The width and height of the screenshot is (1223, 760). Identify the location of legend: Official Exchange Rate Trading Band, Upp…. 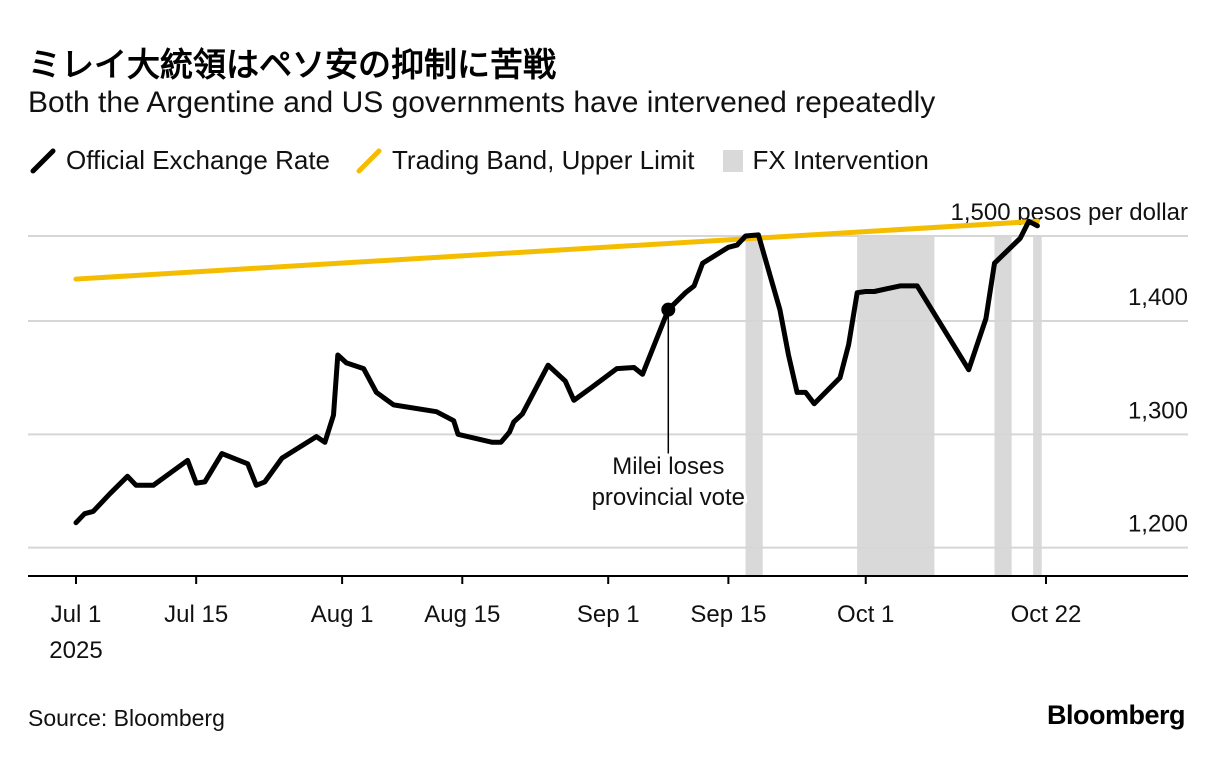
(490, 160).